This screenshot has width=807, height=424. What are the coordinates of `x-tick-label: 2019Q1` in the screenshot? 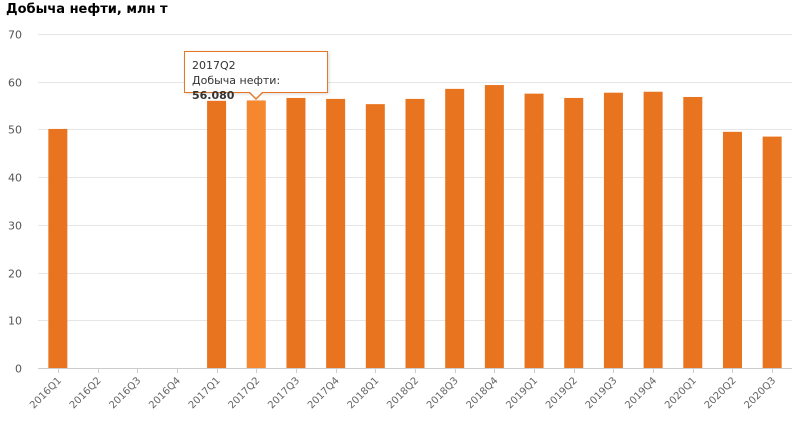 It's located at (522, 393).